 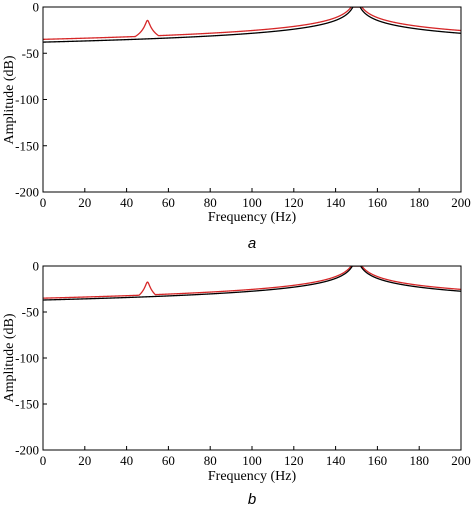 I want to click on panel-b-x-tick-label: 100, so click(x=252, y=460).